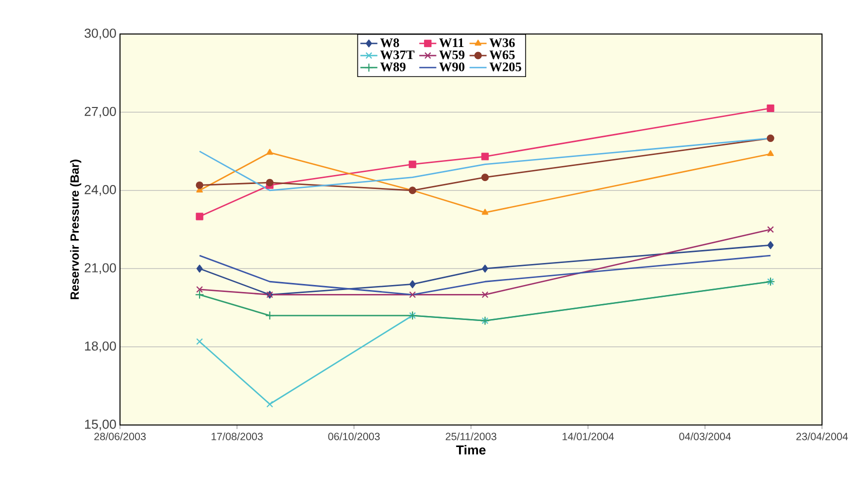 Image resolution: width=860 pixels, height=489 pixels. Describe the element at coordinates (100, 34) in the screenshot. I see `y-tick-label: 30,00` at that location.